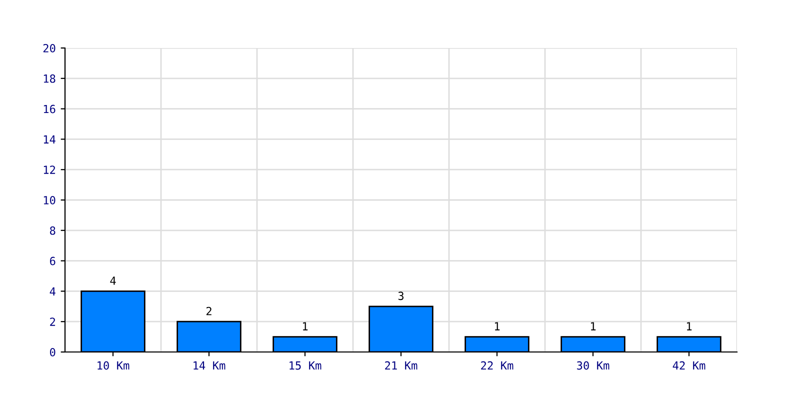 The height and width of the screenshot is (400, 800). Describe the element at coordinates (113, 280) in the screenshot. I see `data-label: 4` at that location.